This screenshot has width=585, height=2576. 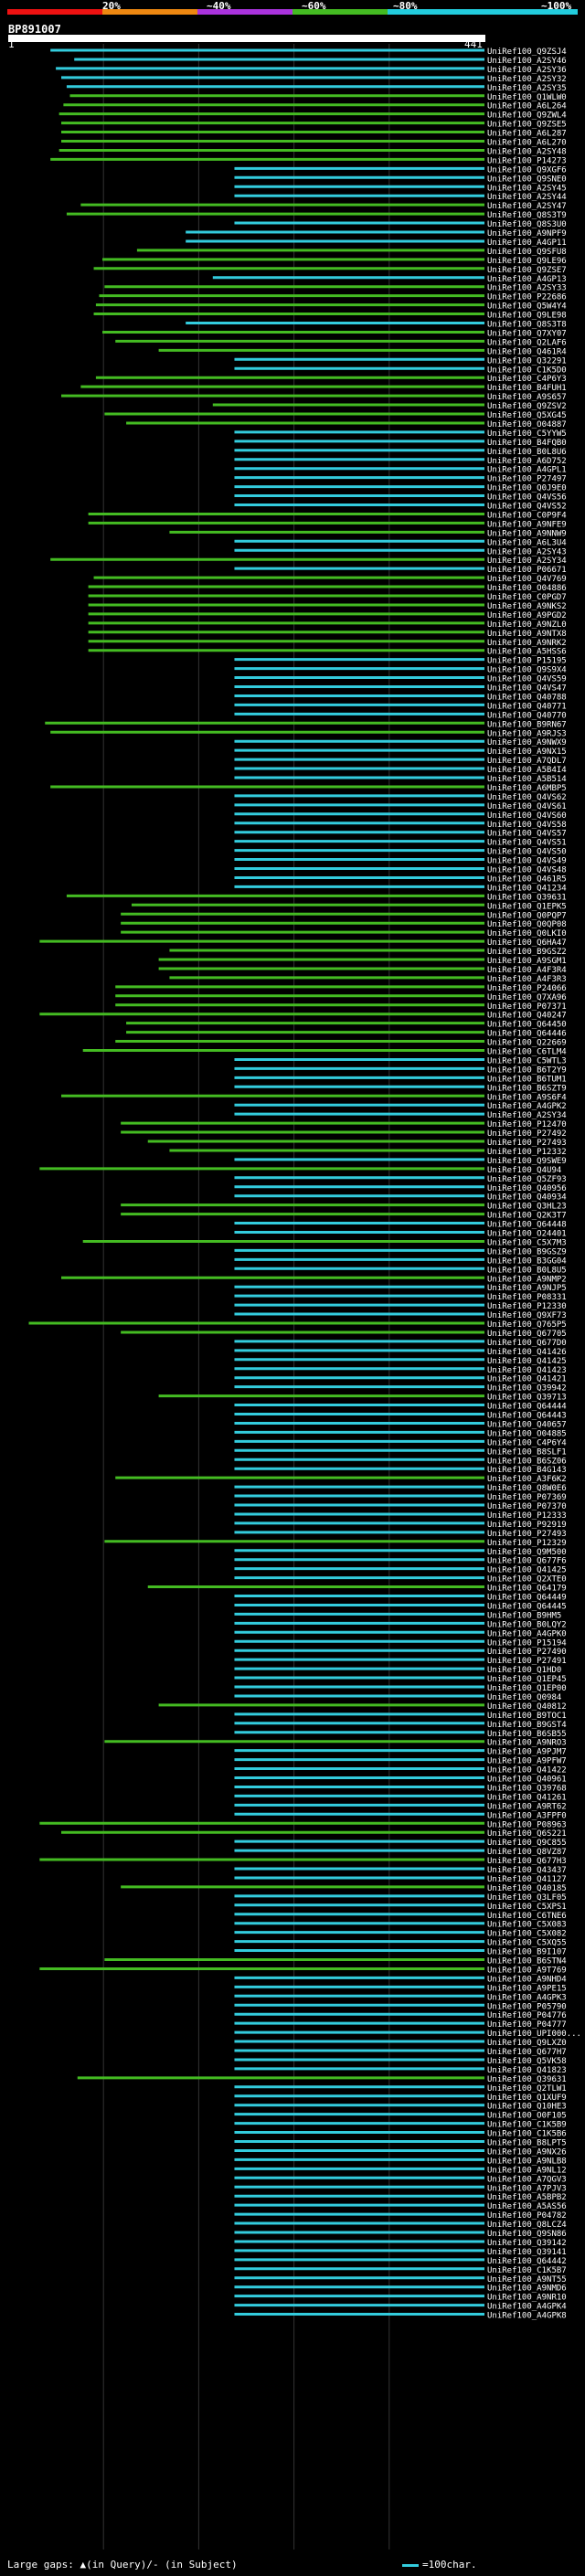 What do you see at coordinates (527, 1771) in the screenshot?
I see `hit-label: UniRef100_Q41422` at bounding box center [527, 1771].